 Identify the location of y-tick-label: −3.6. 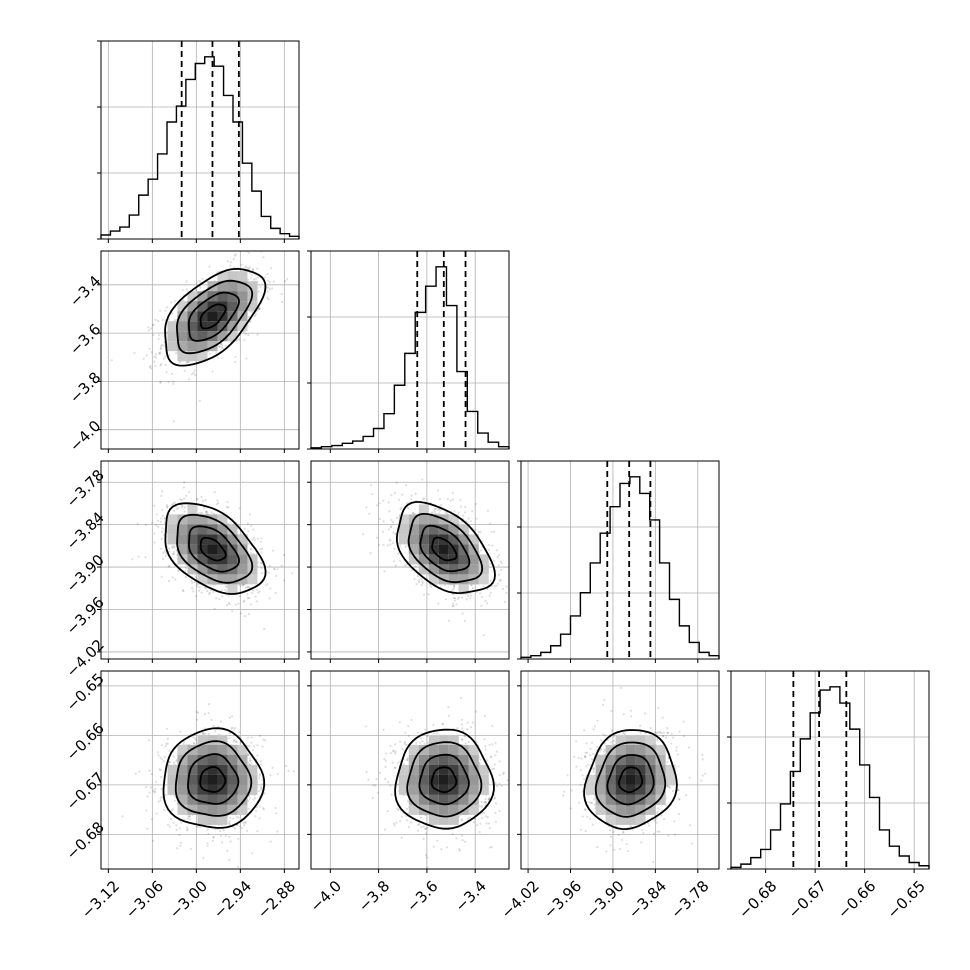
(85, 339).